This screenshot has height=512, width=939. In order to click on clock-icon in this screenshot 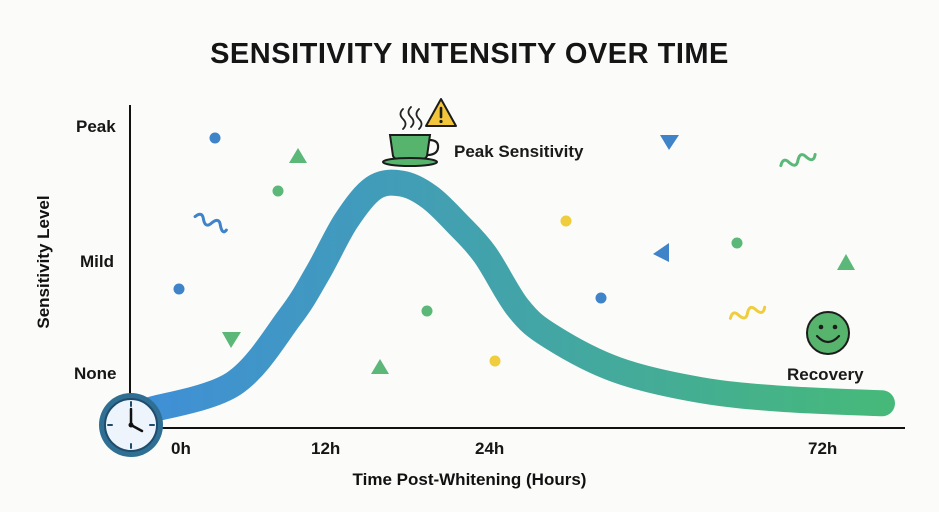, I will do `click(131, 425)`.